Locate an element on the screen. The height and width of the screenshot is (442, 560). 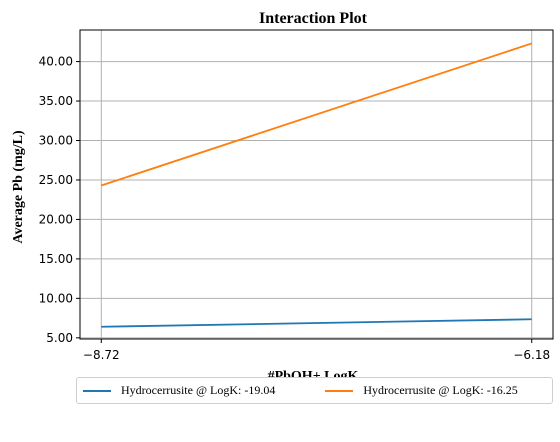
y-tick-label: 15.00 is located at coordinates (56, 259).